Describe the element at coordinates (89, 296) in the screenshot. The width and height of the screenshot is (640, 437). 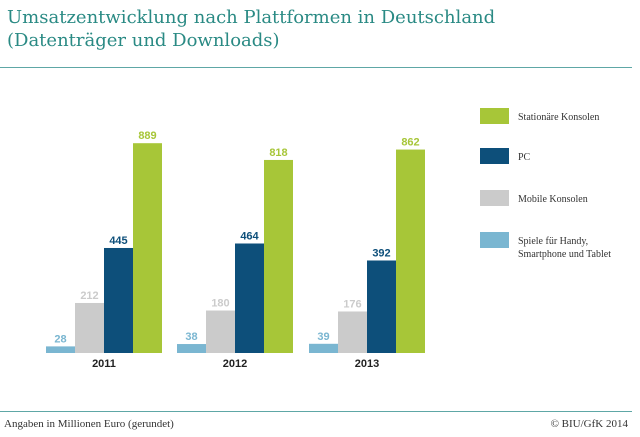
I see `value-label-mobile-konsolen-2011: 212` at that location.